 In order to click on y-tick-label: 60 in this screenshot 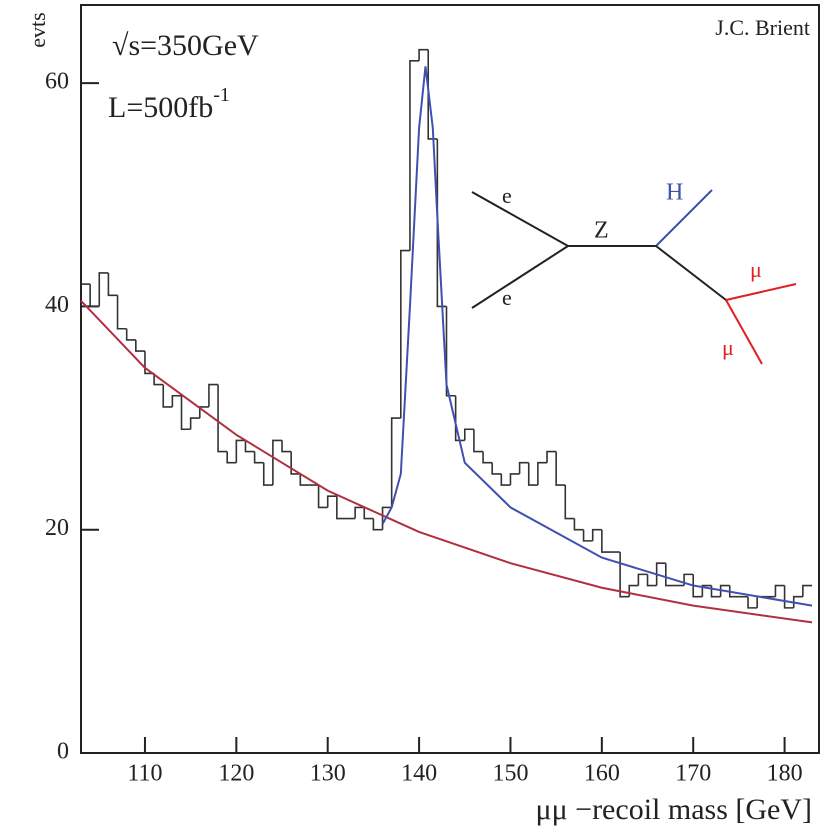, I will do `click(57, 82)`.